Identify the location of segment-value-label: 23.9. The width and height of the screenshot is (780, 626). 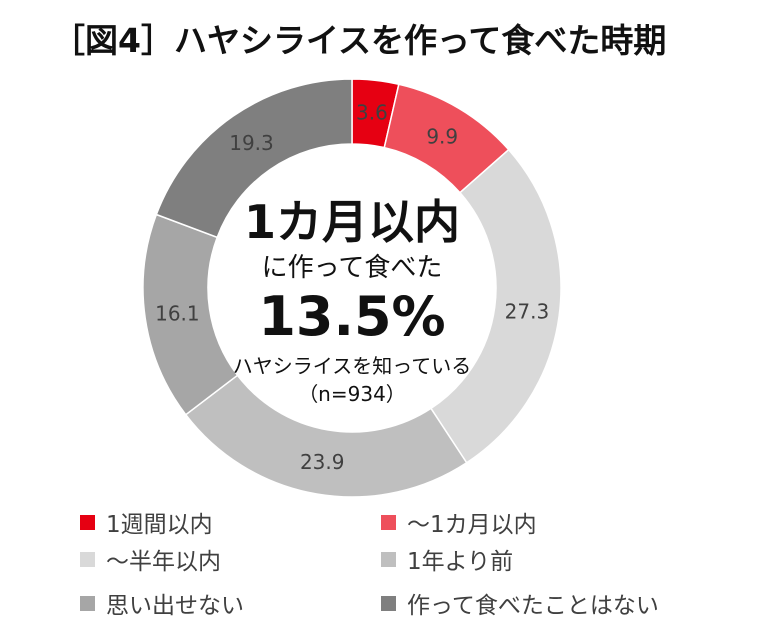
(322, 462).